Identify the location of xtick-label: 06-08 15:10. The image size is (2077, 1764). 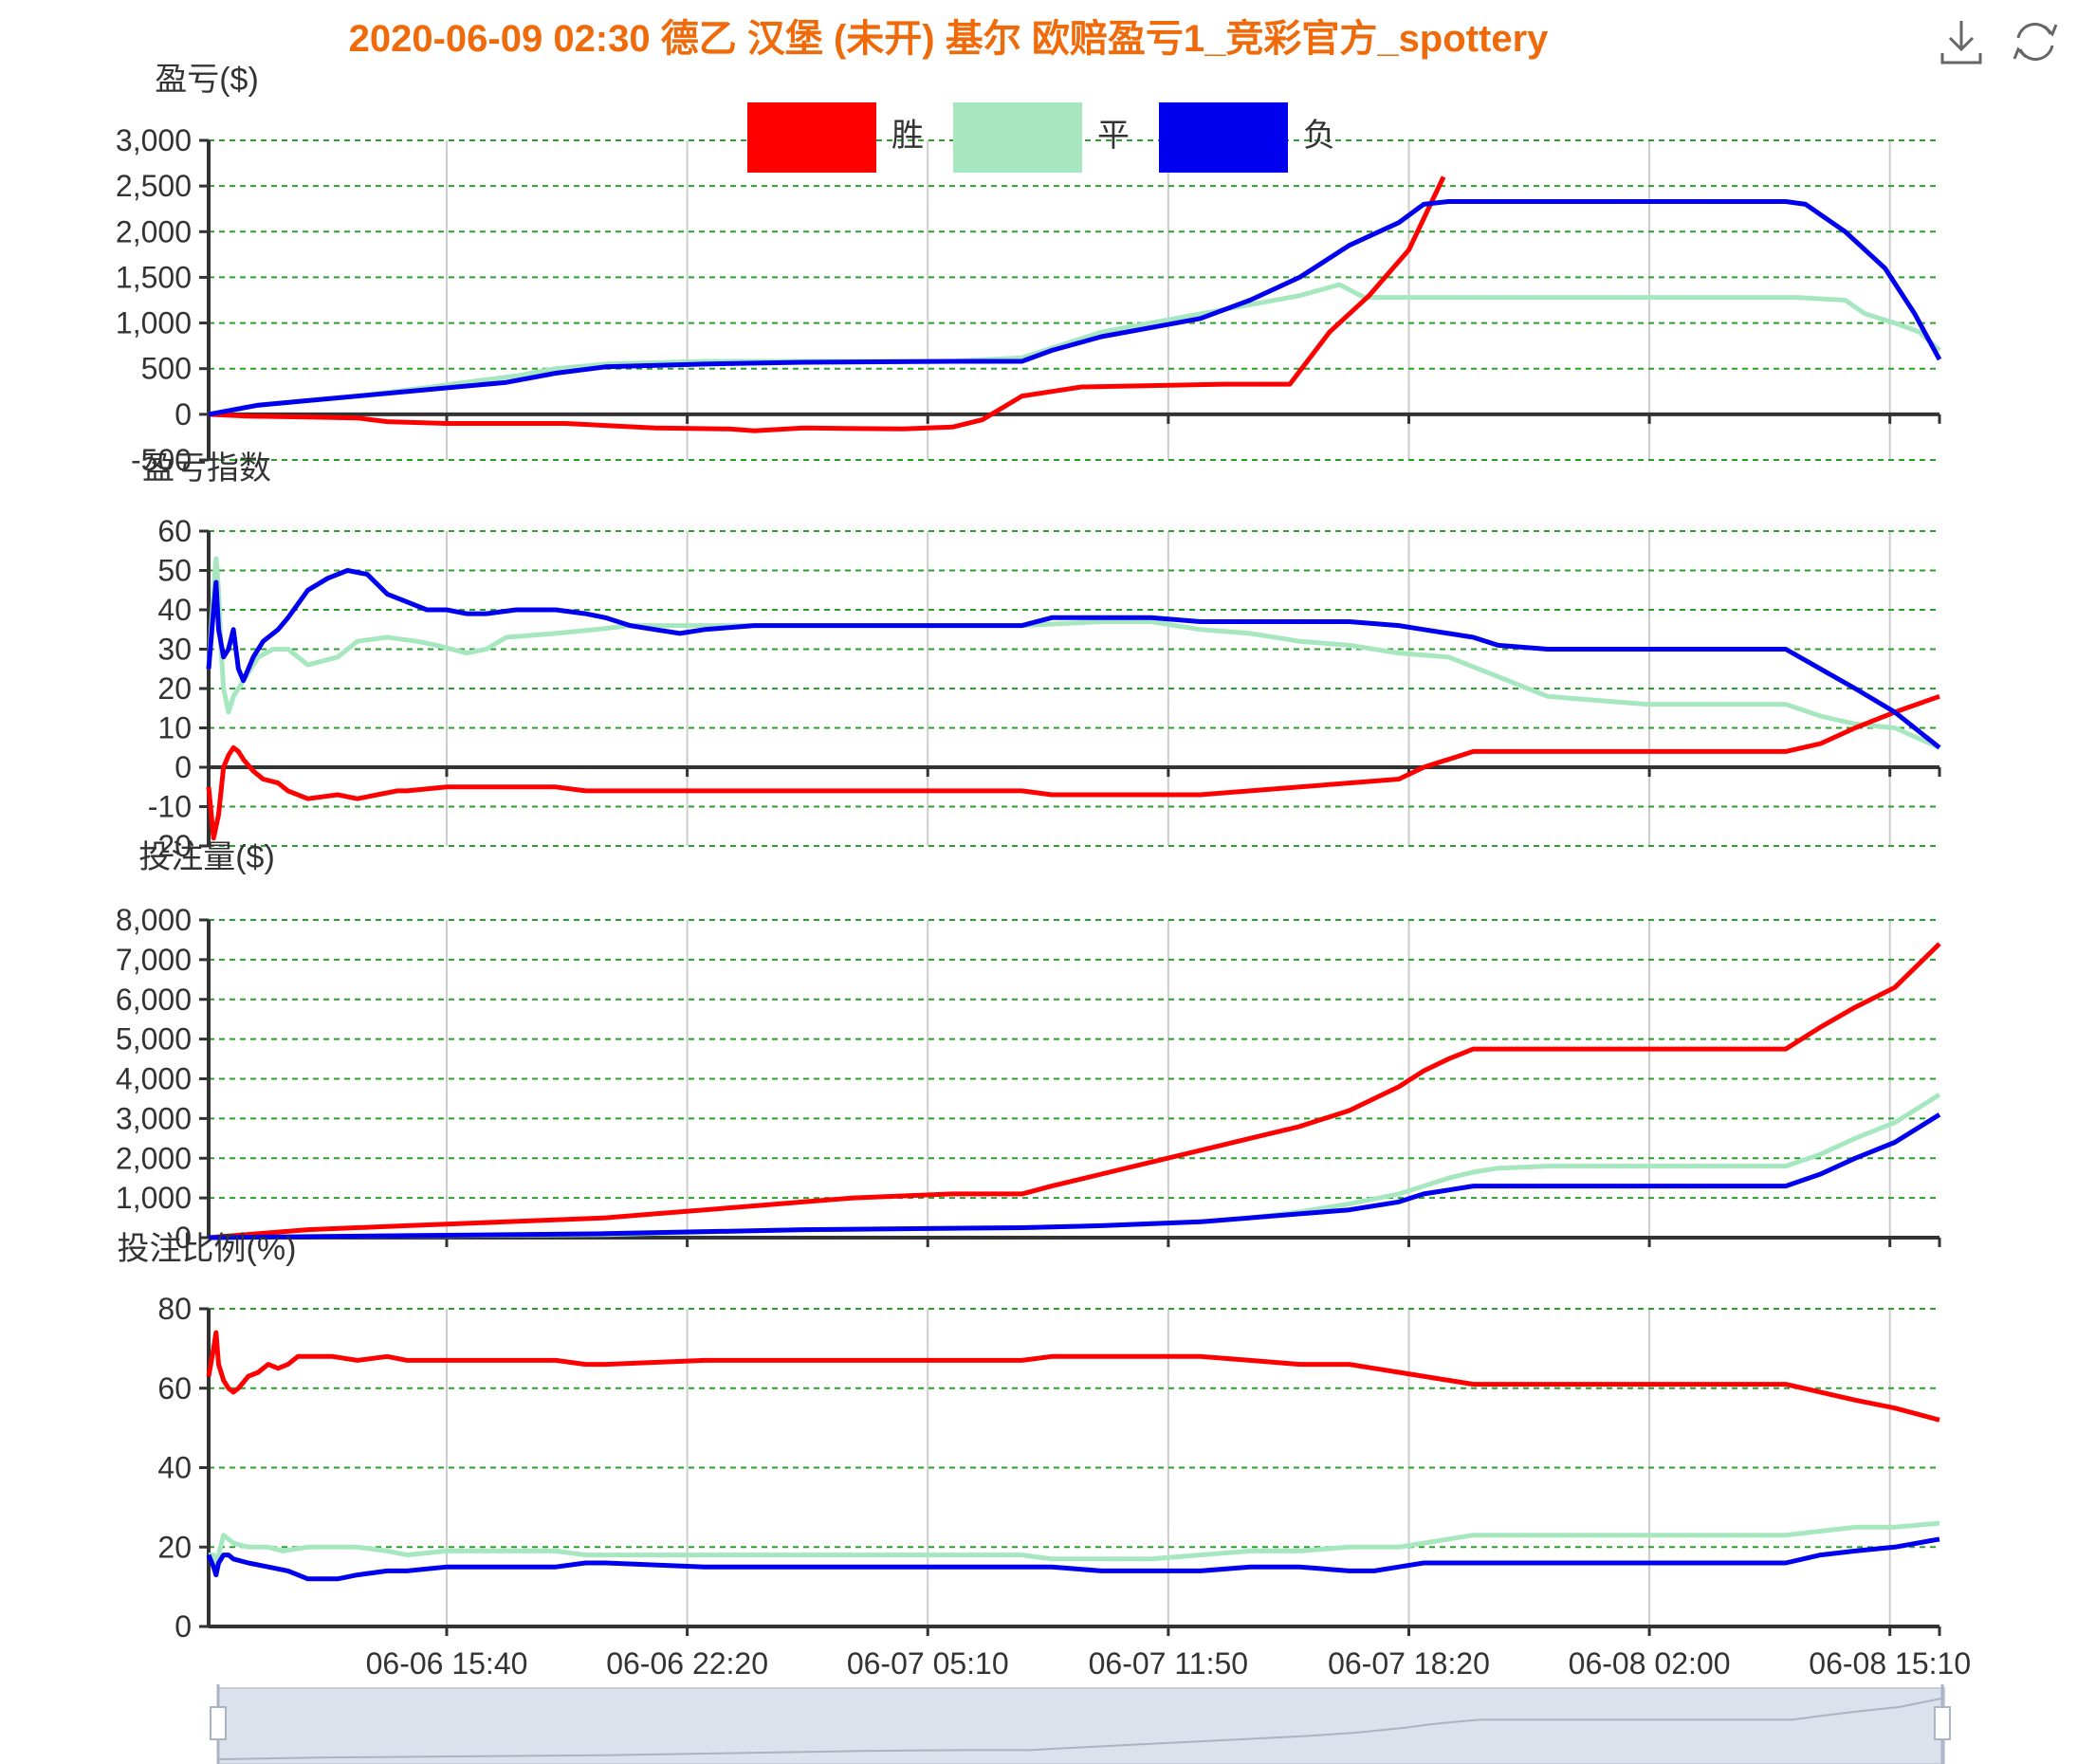
(1890, 1663).